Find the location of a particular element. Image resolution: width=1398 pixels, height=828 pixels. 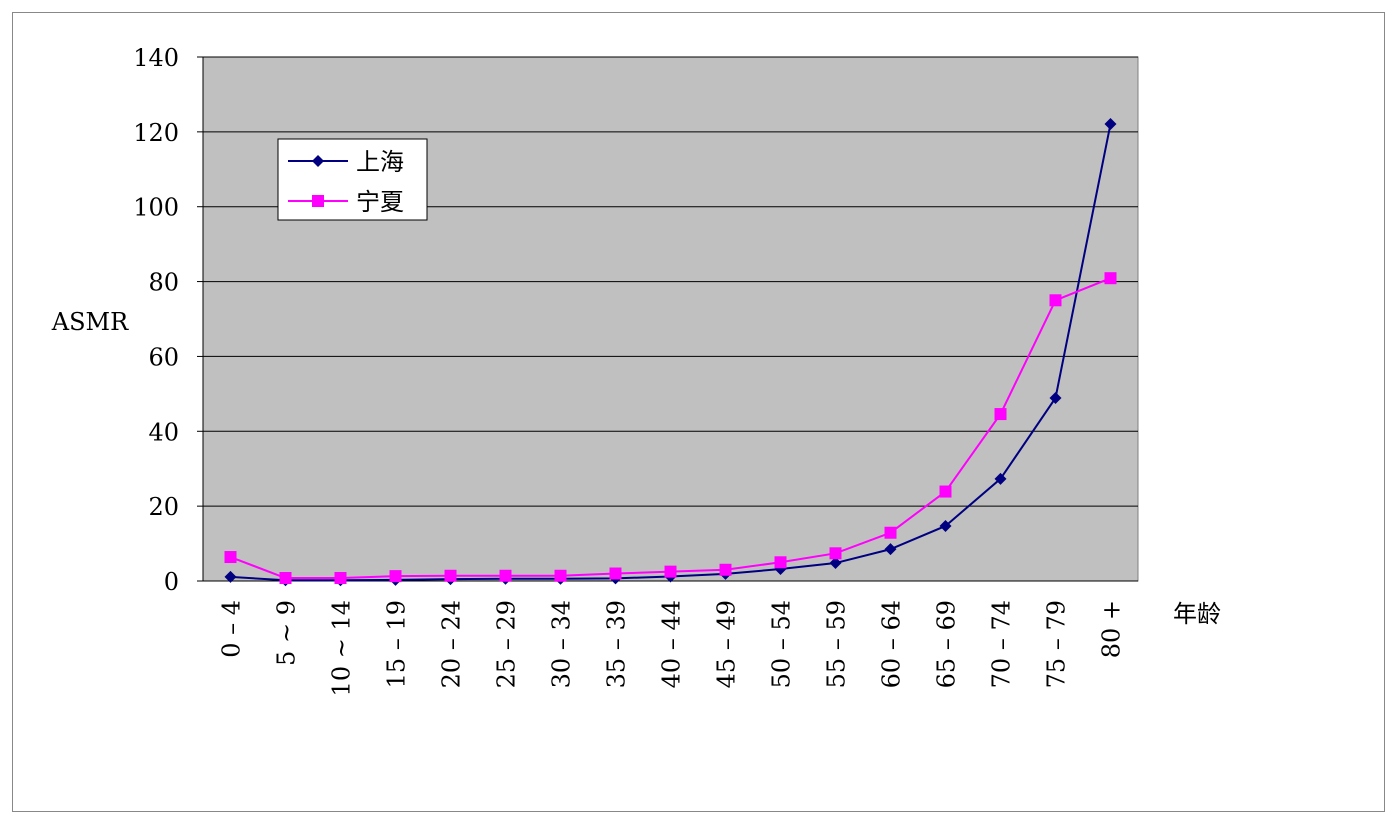

x-tick-label: 40 – 44 is located at coordinates (672, 644).